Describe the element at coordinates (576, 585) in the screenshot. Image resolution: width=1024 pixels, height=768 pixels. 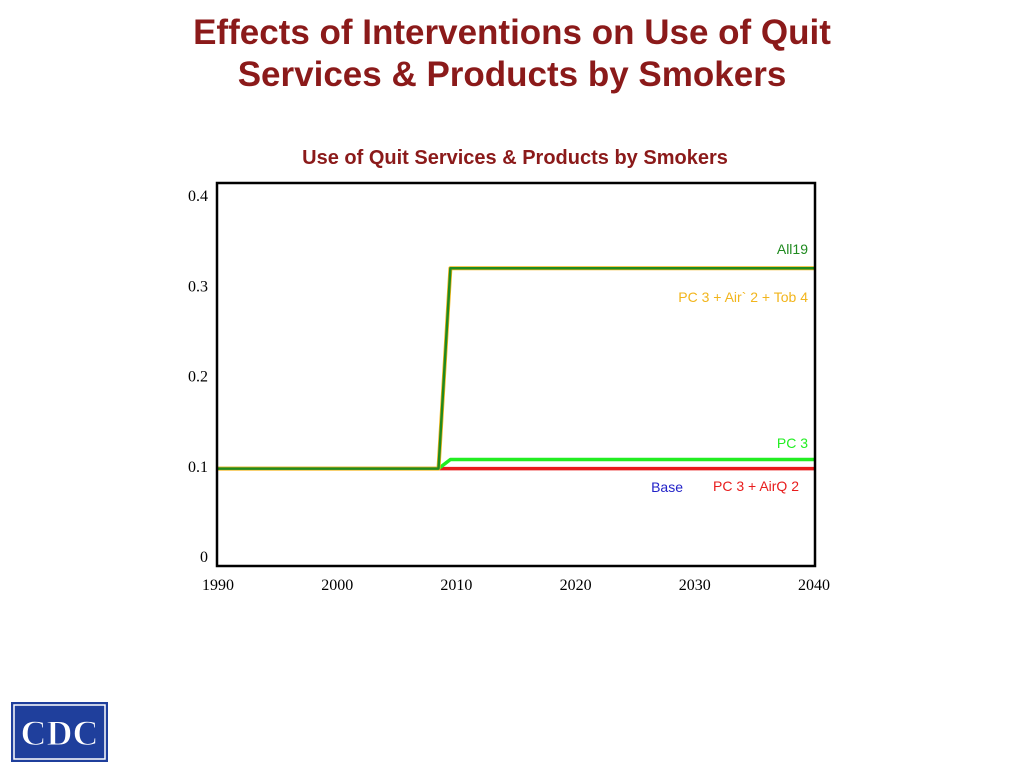
I see `x-tick-label: 2020` at that location.